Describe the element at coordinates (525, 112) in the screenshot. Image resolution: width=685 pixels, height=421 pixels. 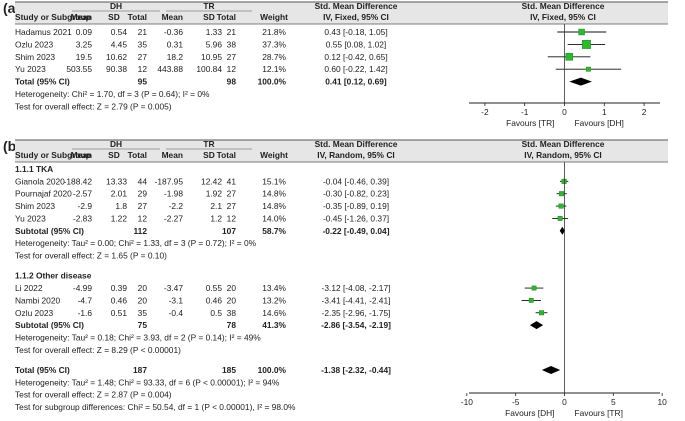
I see `x-tick-label: -1` at that location.